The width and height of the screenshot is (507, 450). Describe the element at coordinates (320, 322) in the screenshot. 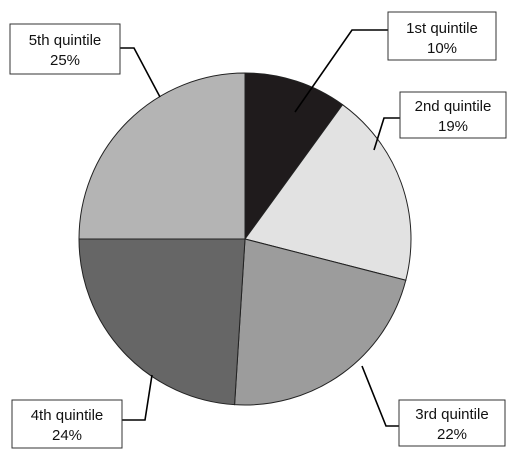

I see `pie-slice-q3` at that location.